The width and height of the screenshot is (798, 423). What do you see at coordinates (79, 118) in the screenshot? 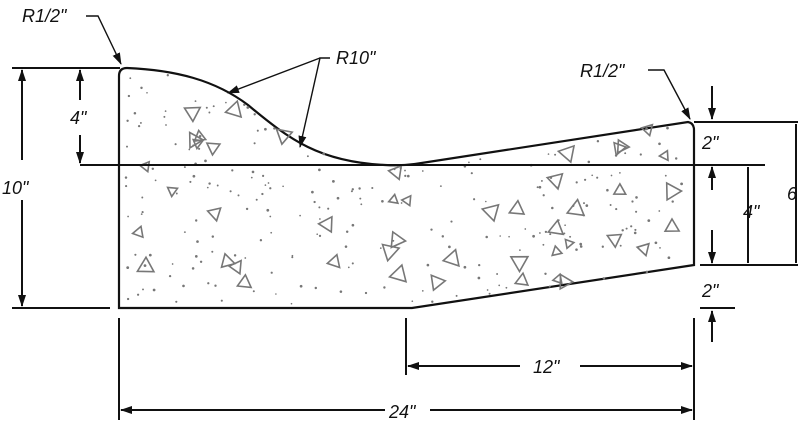
I see `height-top-label: 4"` at bounding box center [79, 118].